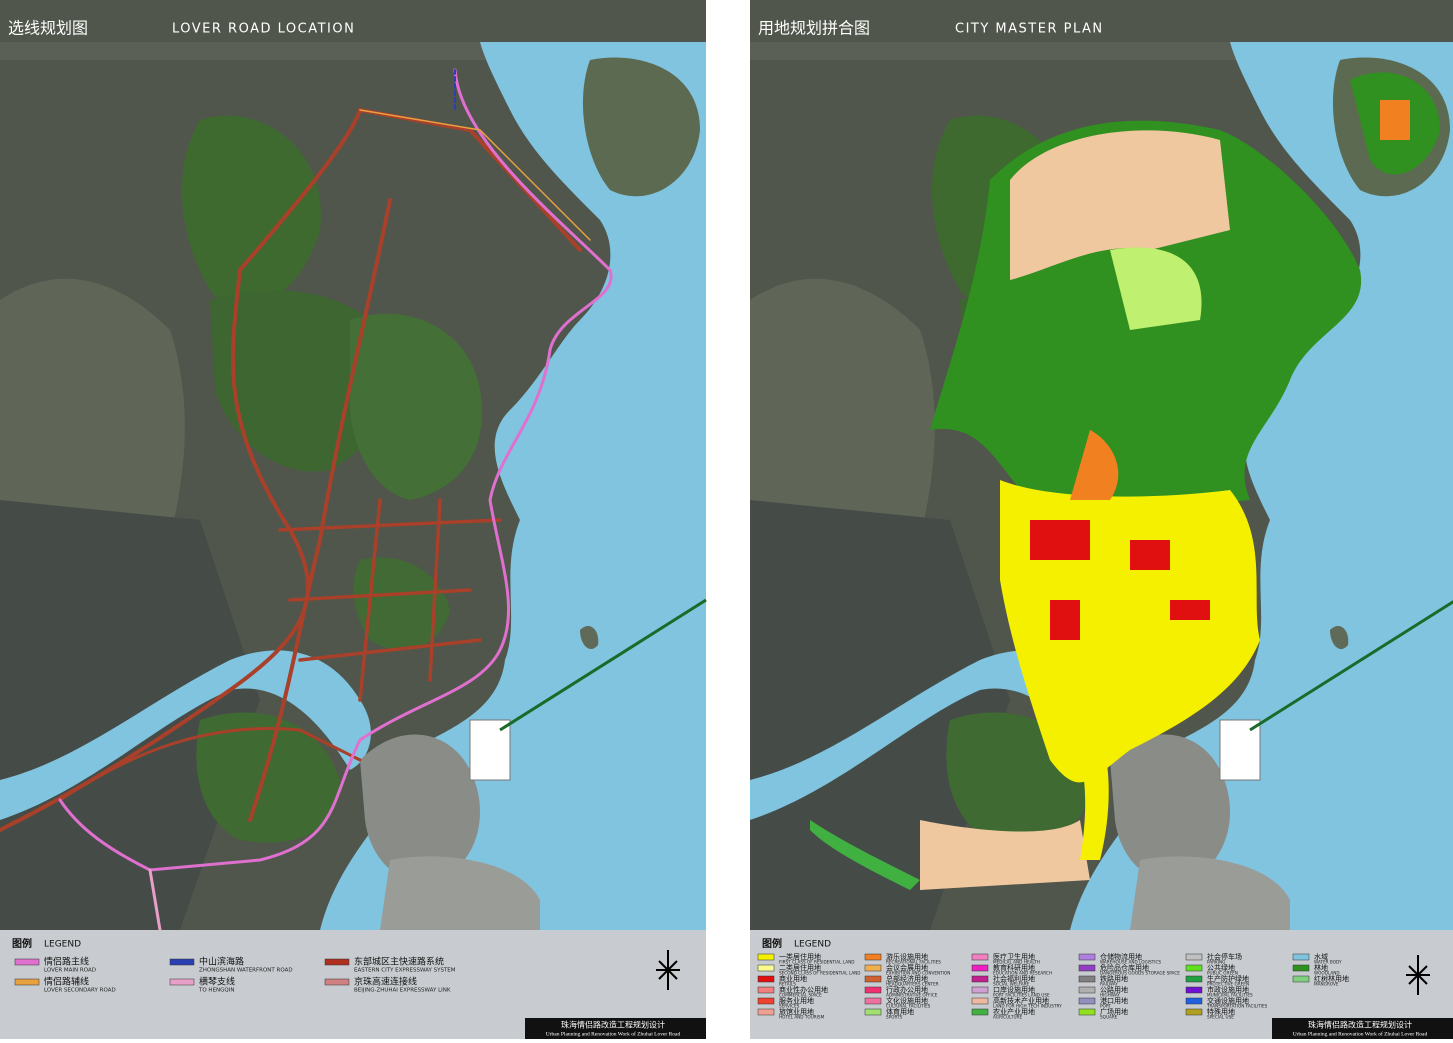 The width and height of the screenshot is (1453, 1043). I want to click on legend-label-en: PORT FACILITIES LAND USE, so click(1021, 995).